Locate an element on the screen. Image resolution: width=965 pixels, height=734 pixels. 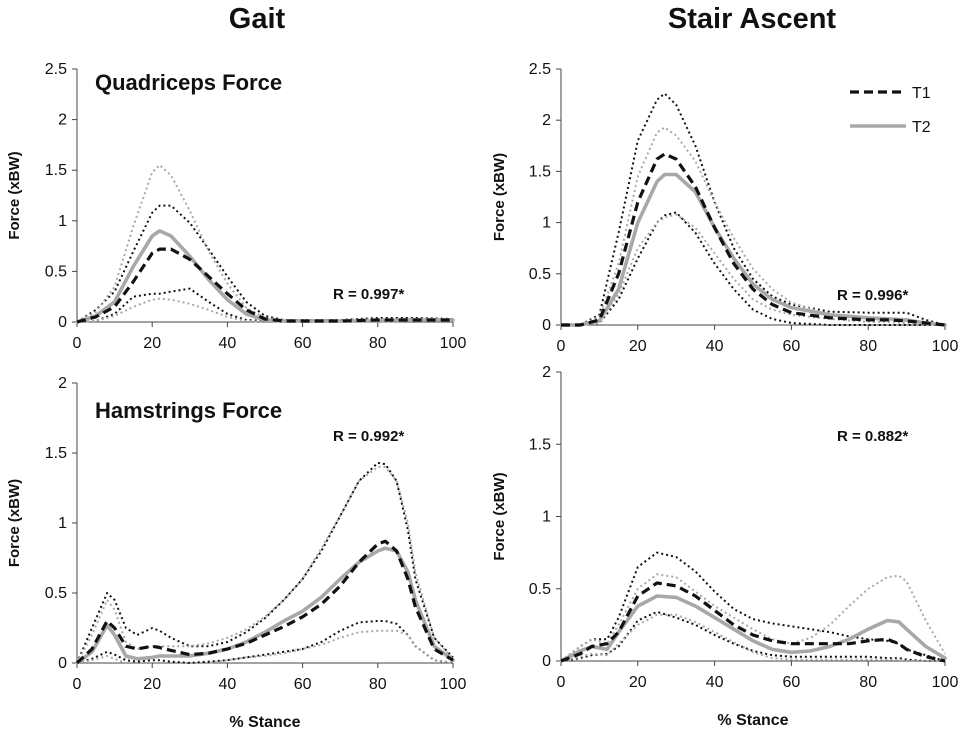
panel-title: Hamstrings Force is located at coordinates (188, 410).